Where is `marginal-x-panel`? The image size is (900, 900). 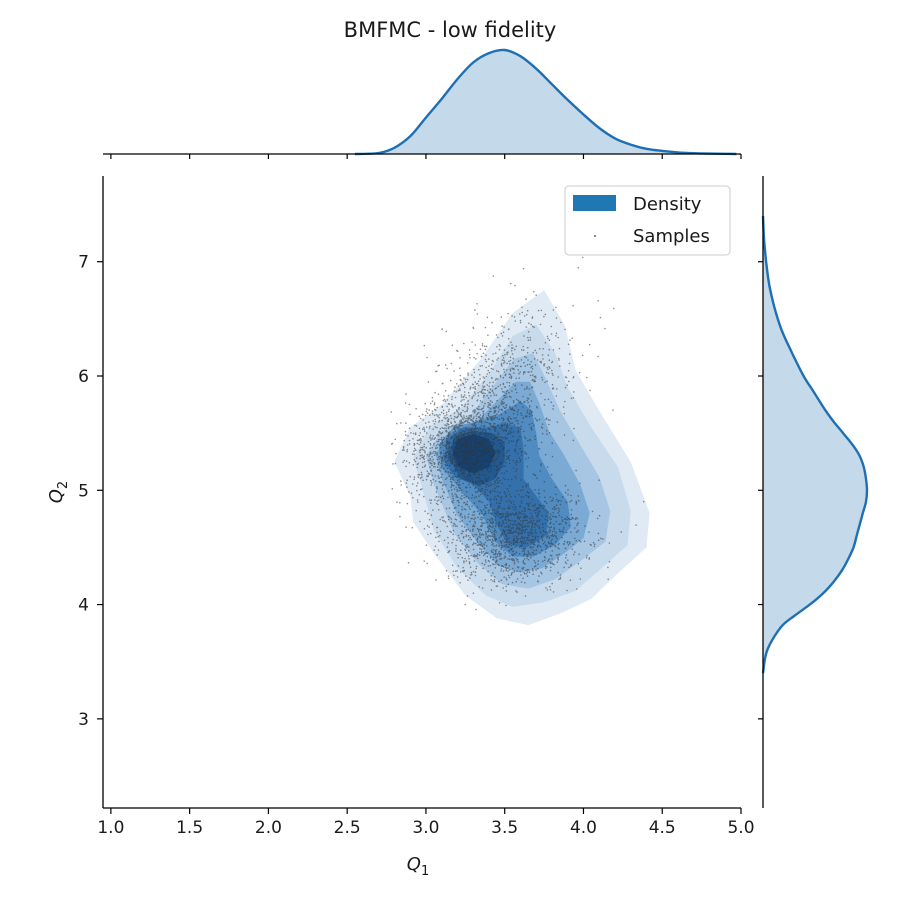 marginal-x-panel is located at coordinates (422, 103).